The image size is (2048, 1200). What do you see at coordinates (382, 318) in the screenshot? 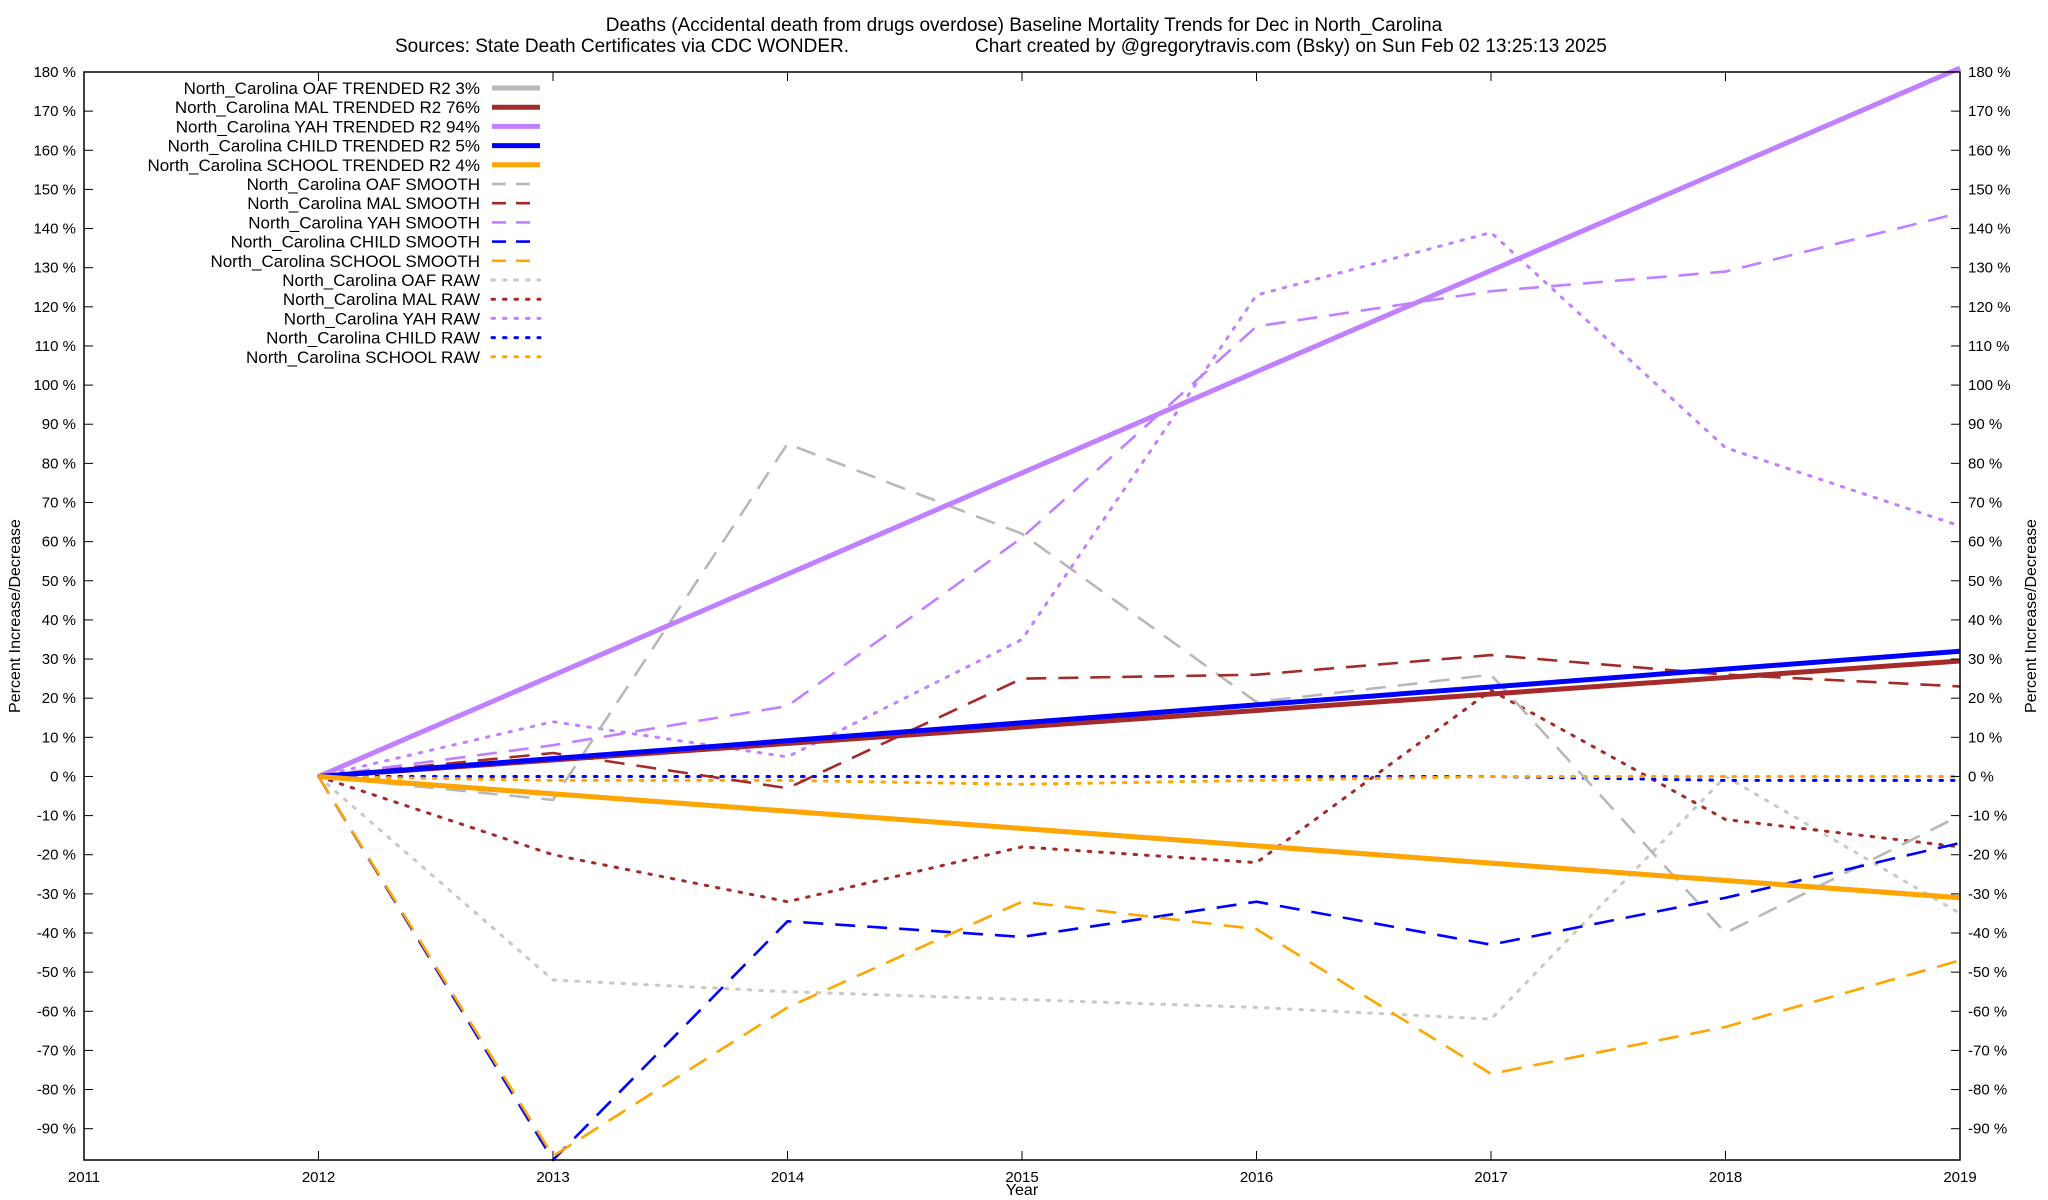
I see `legend-label: North_Carolina YAH RAW` at bounding box center [382, 318].